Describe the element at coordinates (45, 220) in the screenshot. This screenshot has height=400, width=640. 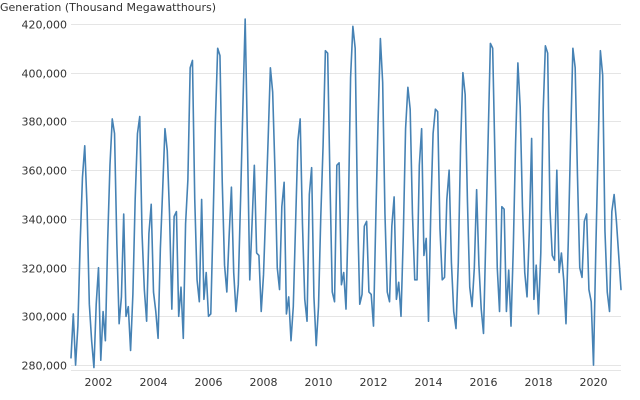
I see `y-tick-label: 340,000` at that location.